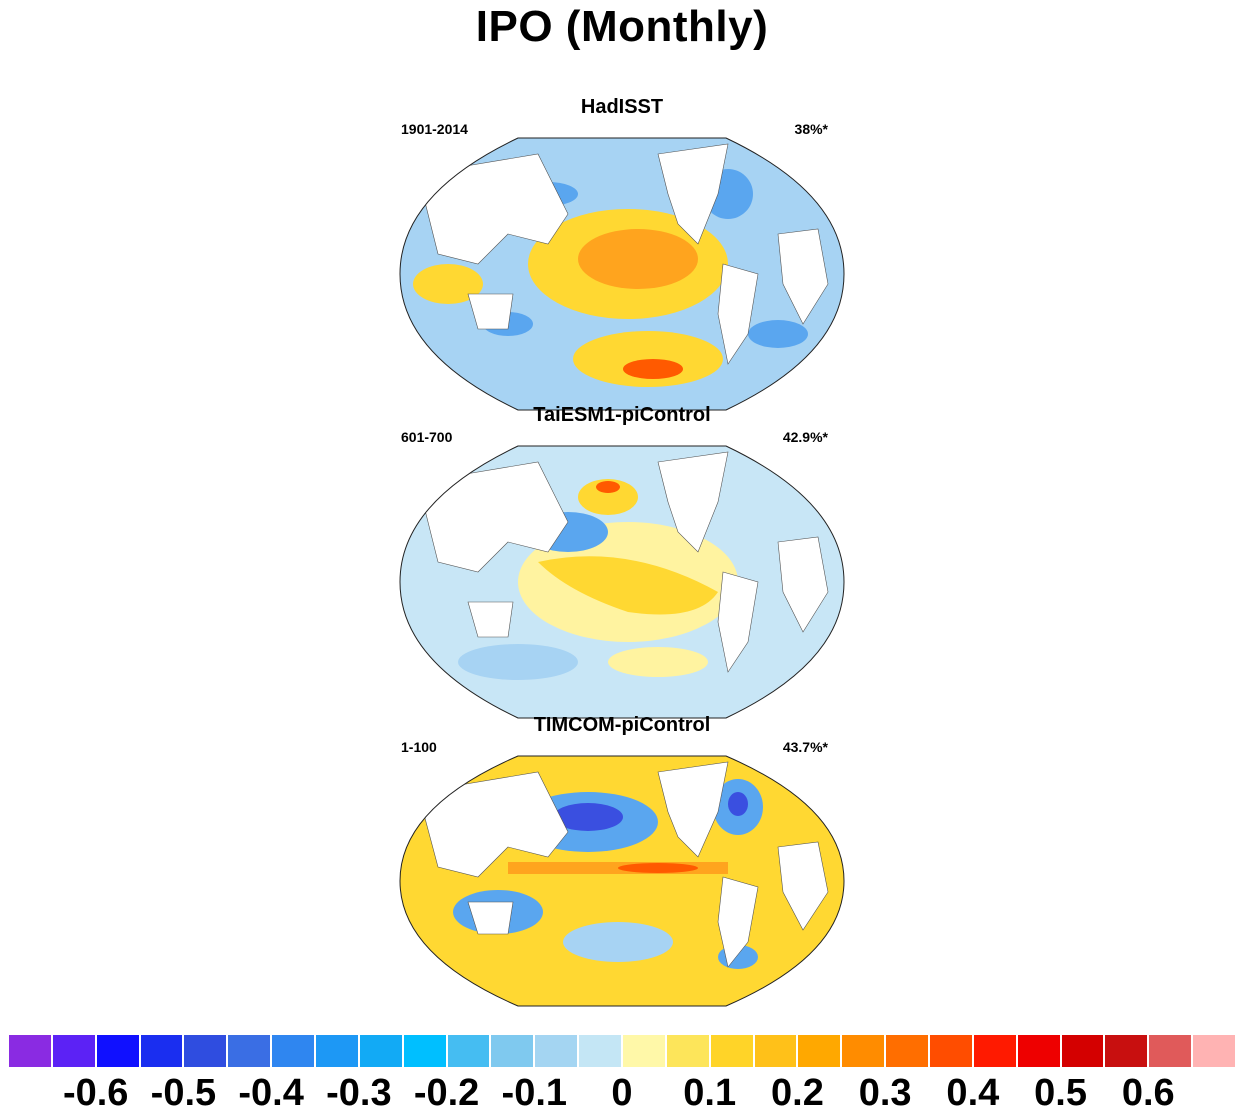 Image resolution: width=1244 pixels, height=1117 pixels. I want to click on colorbar-tick-label: -0.2, so click(446, 1093).